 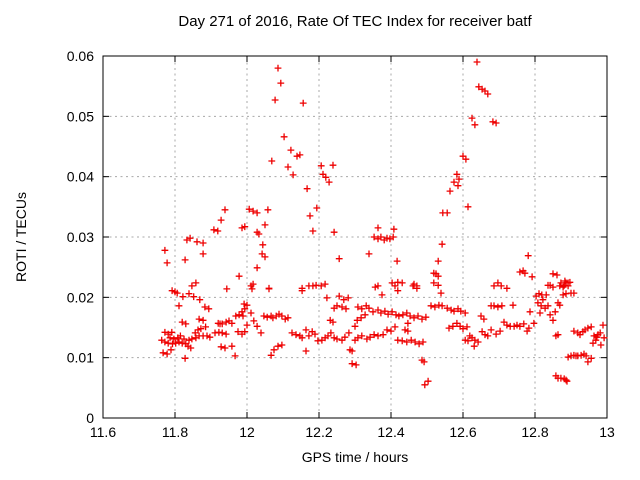 What do you see at coordinates (390, 432) in the screenshot?
I see `svg-text: 12.4` at bounding box center [390, 432].